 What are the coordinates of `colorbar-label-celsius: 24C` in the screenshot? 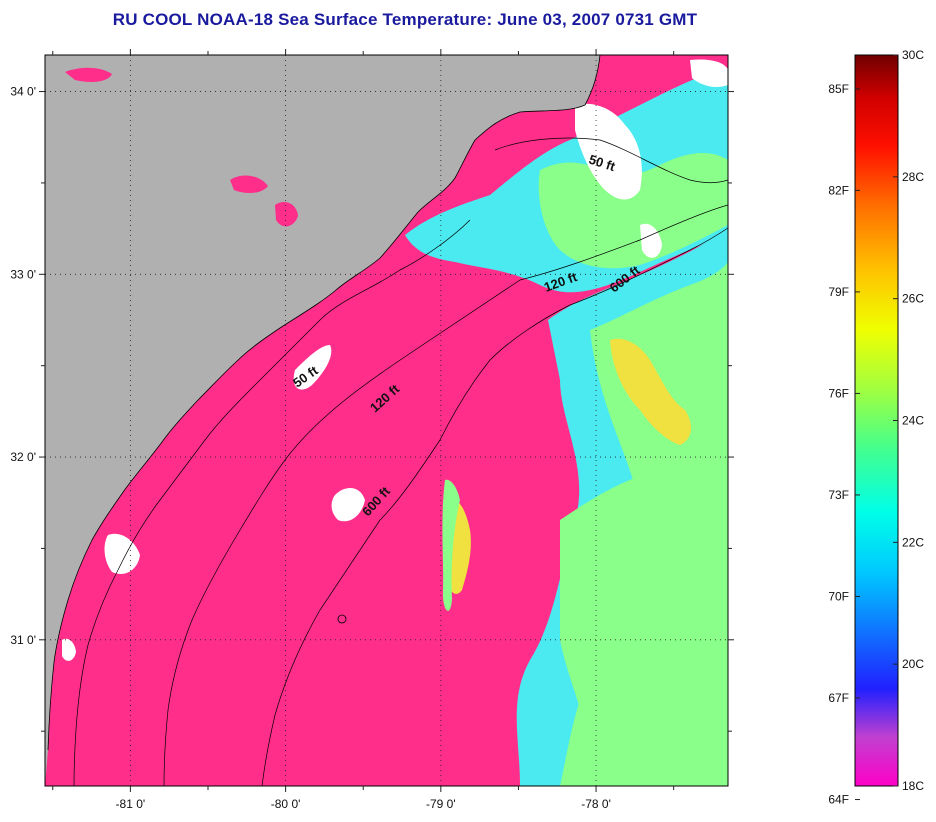 It's located at (913, 421).